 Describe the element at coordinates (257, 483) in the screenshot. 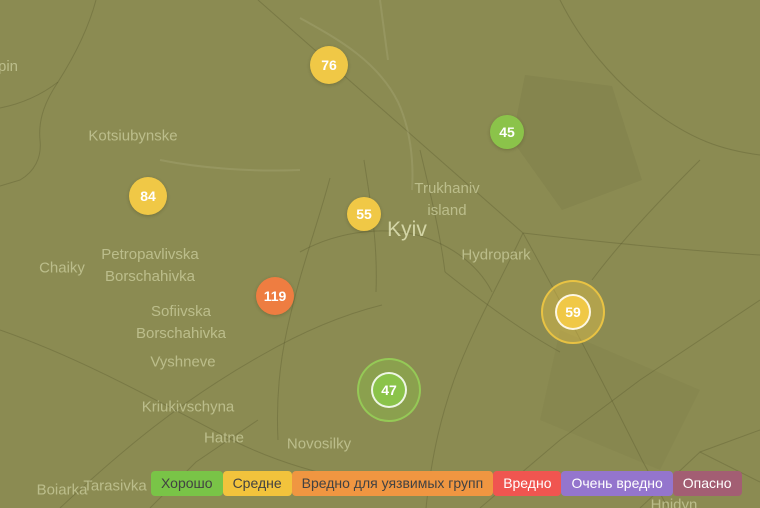

I see `legend-item-moderate: Средне` at that location.